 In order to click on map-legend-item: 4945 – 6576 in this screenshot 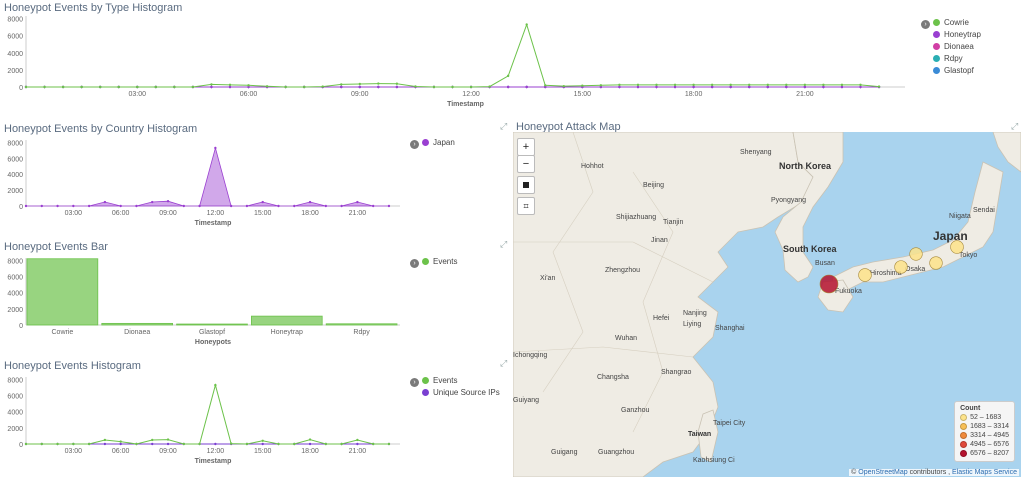, I will do `click(984, 444)`.